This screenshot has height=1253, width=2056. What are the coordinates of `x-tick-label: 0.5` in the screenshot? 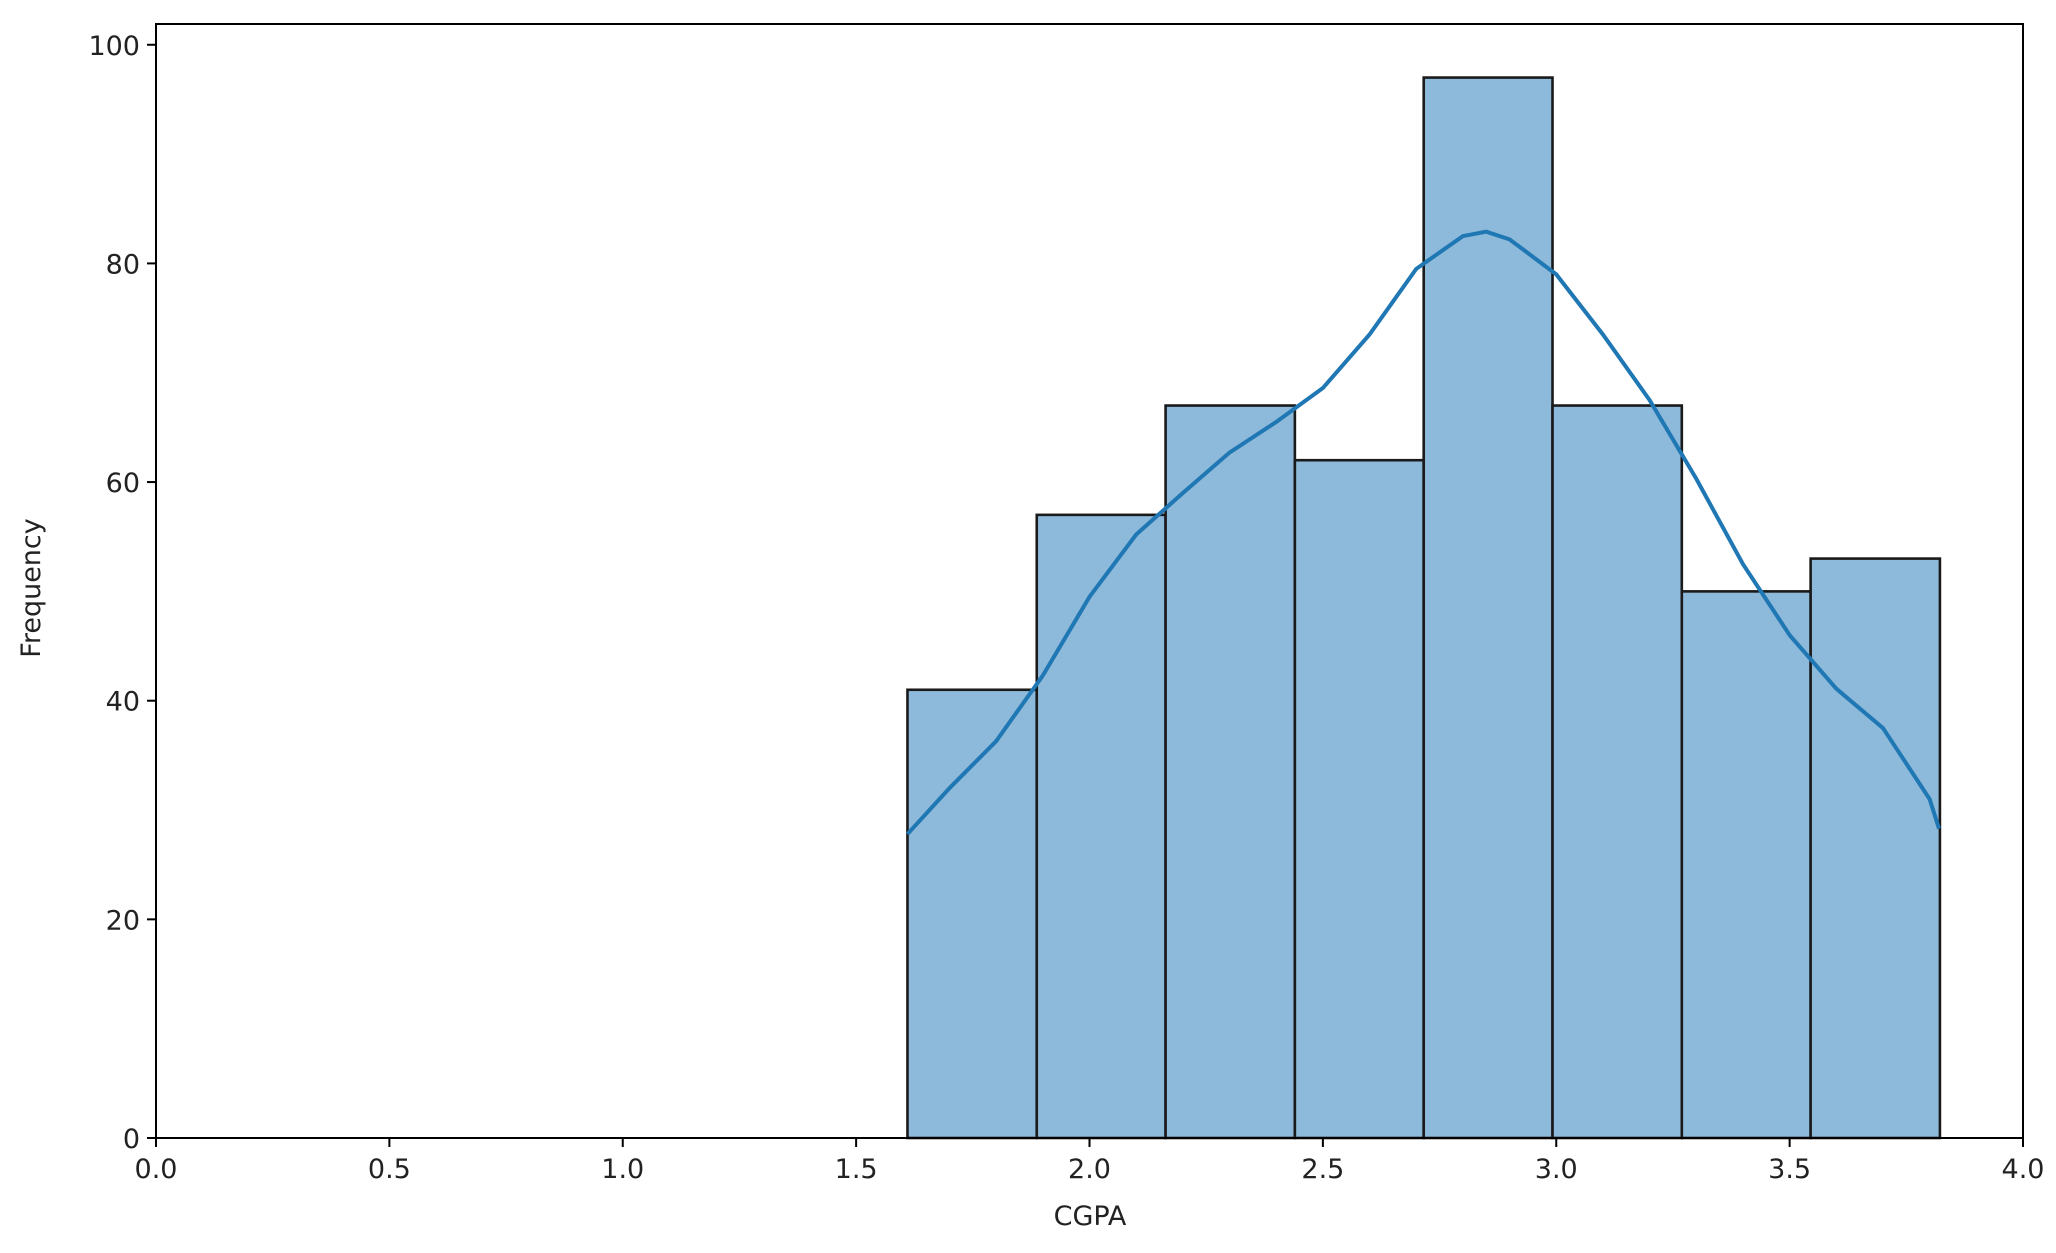 It's located at (389, 1169).